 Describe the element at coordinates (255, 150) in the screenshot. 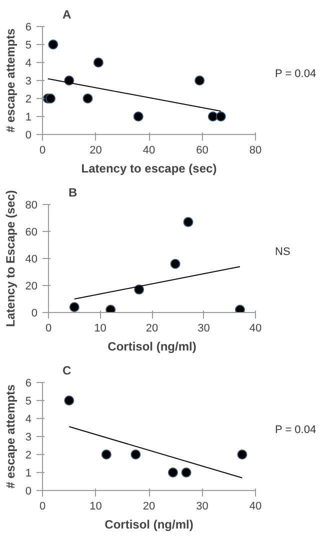

I see `x-tick-label: 80` at that location.